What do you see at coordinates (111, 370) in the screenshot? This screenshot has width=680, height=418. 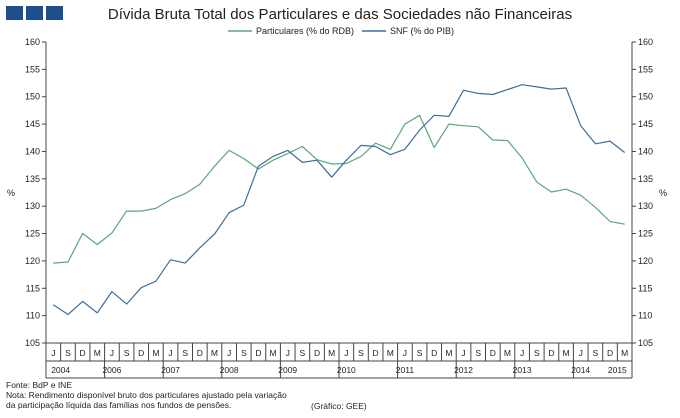 I see `year-tick-label: 2006` at bounding box center [111, 370].